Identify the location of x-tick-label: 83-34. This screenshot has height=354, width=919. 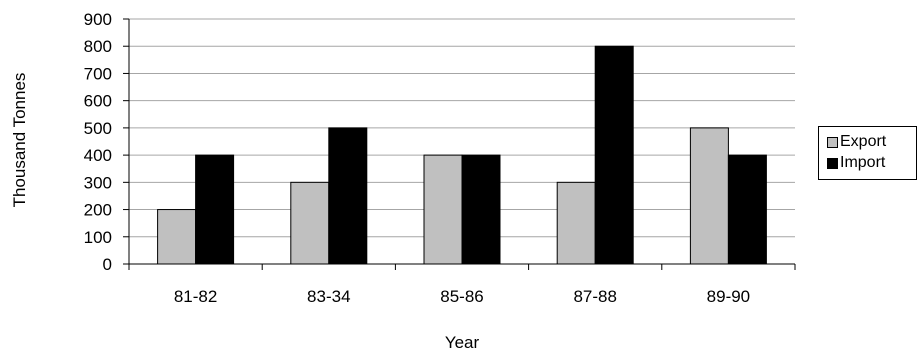
(328, 296).